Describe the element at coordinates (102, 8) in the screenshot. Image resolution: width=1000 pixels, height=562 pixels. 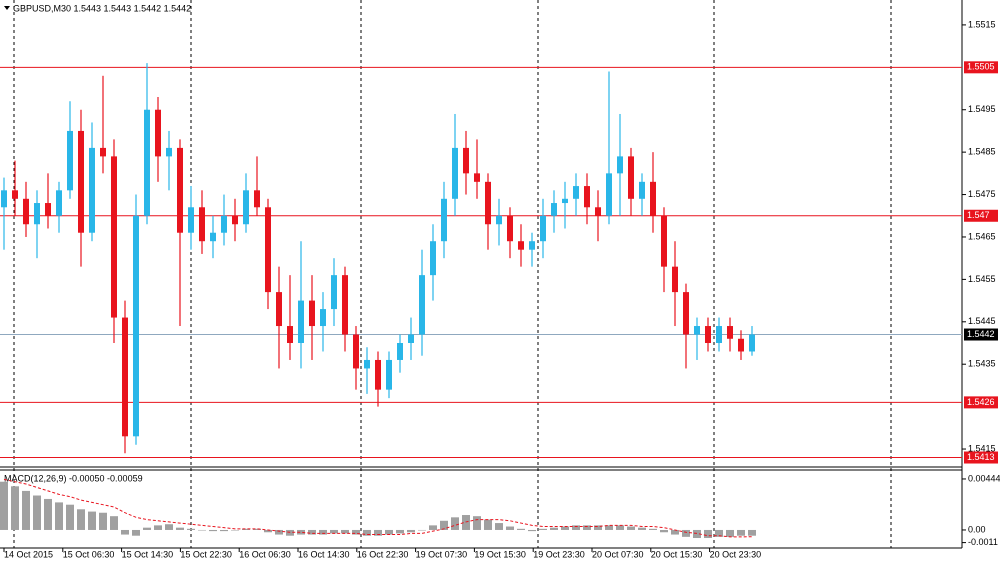
I see `chart-title: GBPUSD,M30 1.5443 1.5443 1.5442 1.5442` at that location.